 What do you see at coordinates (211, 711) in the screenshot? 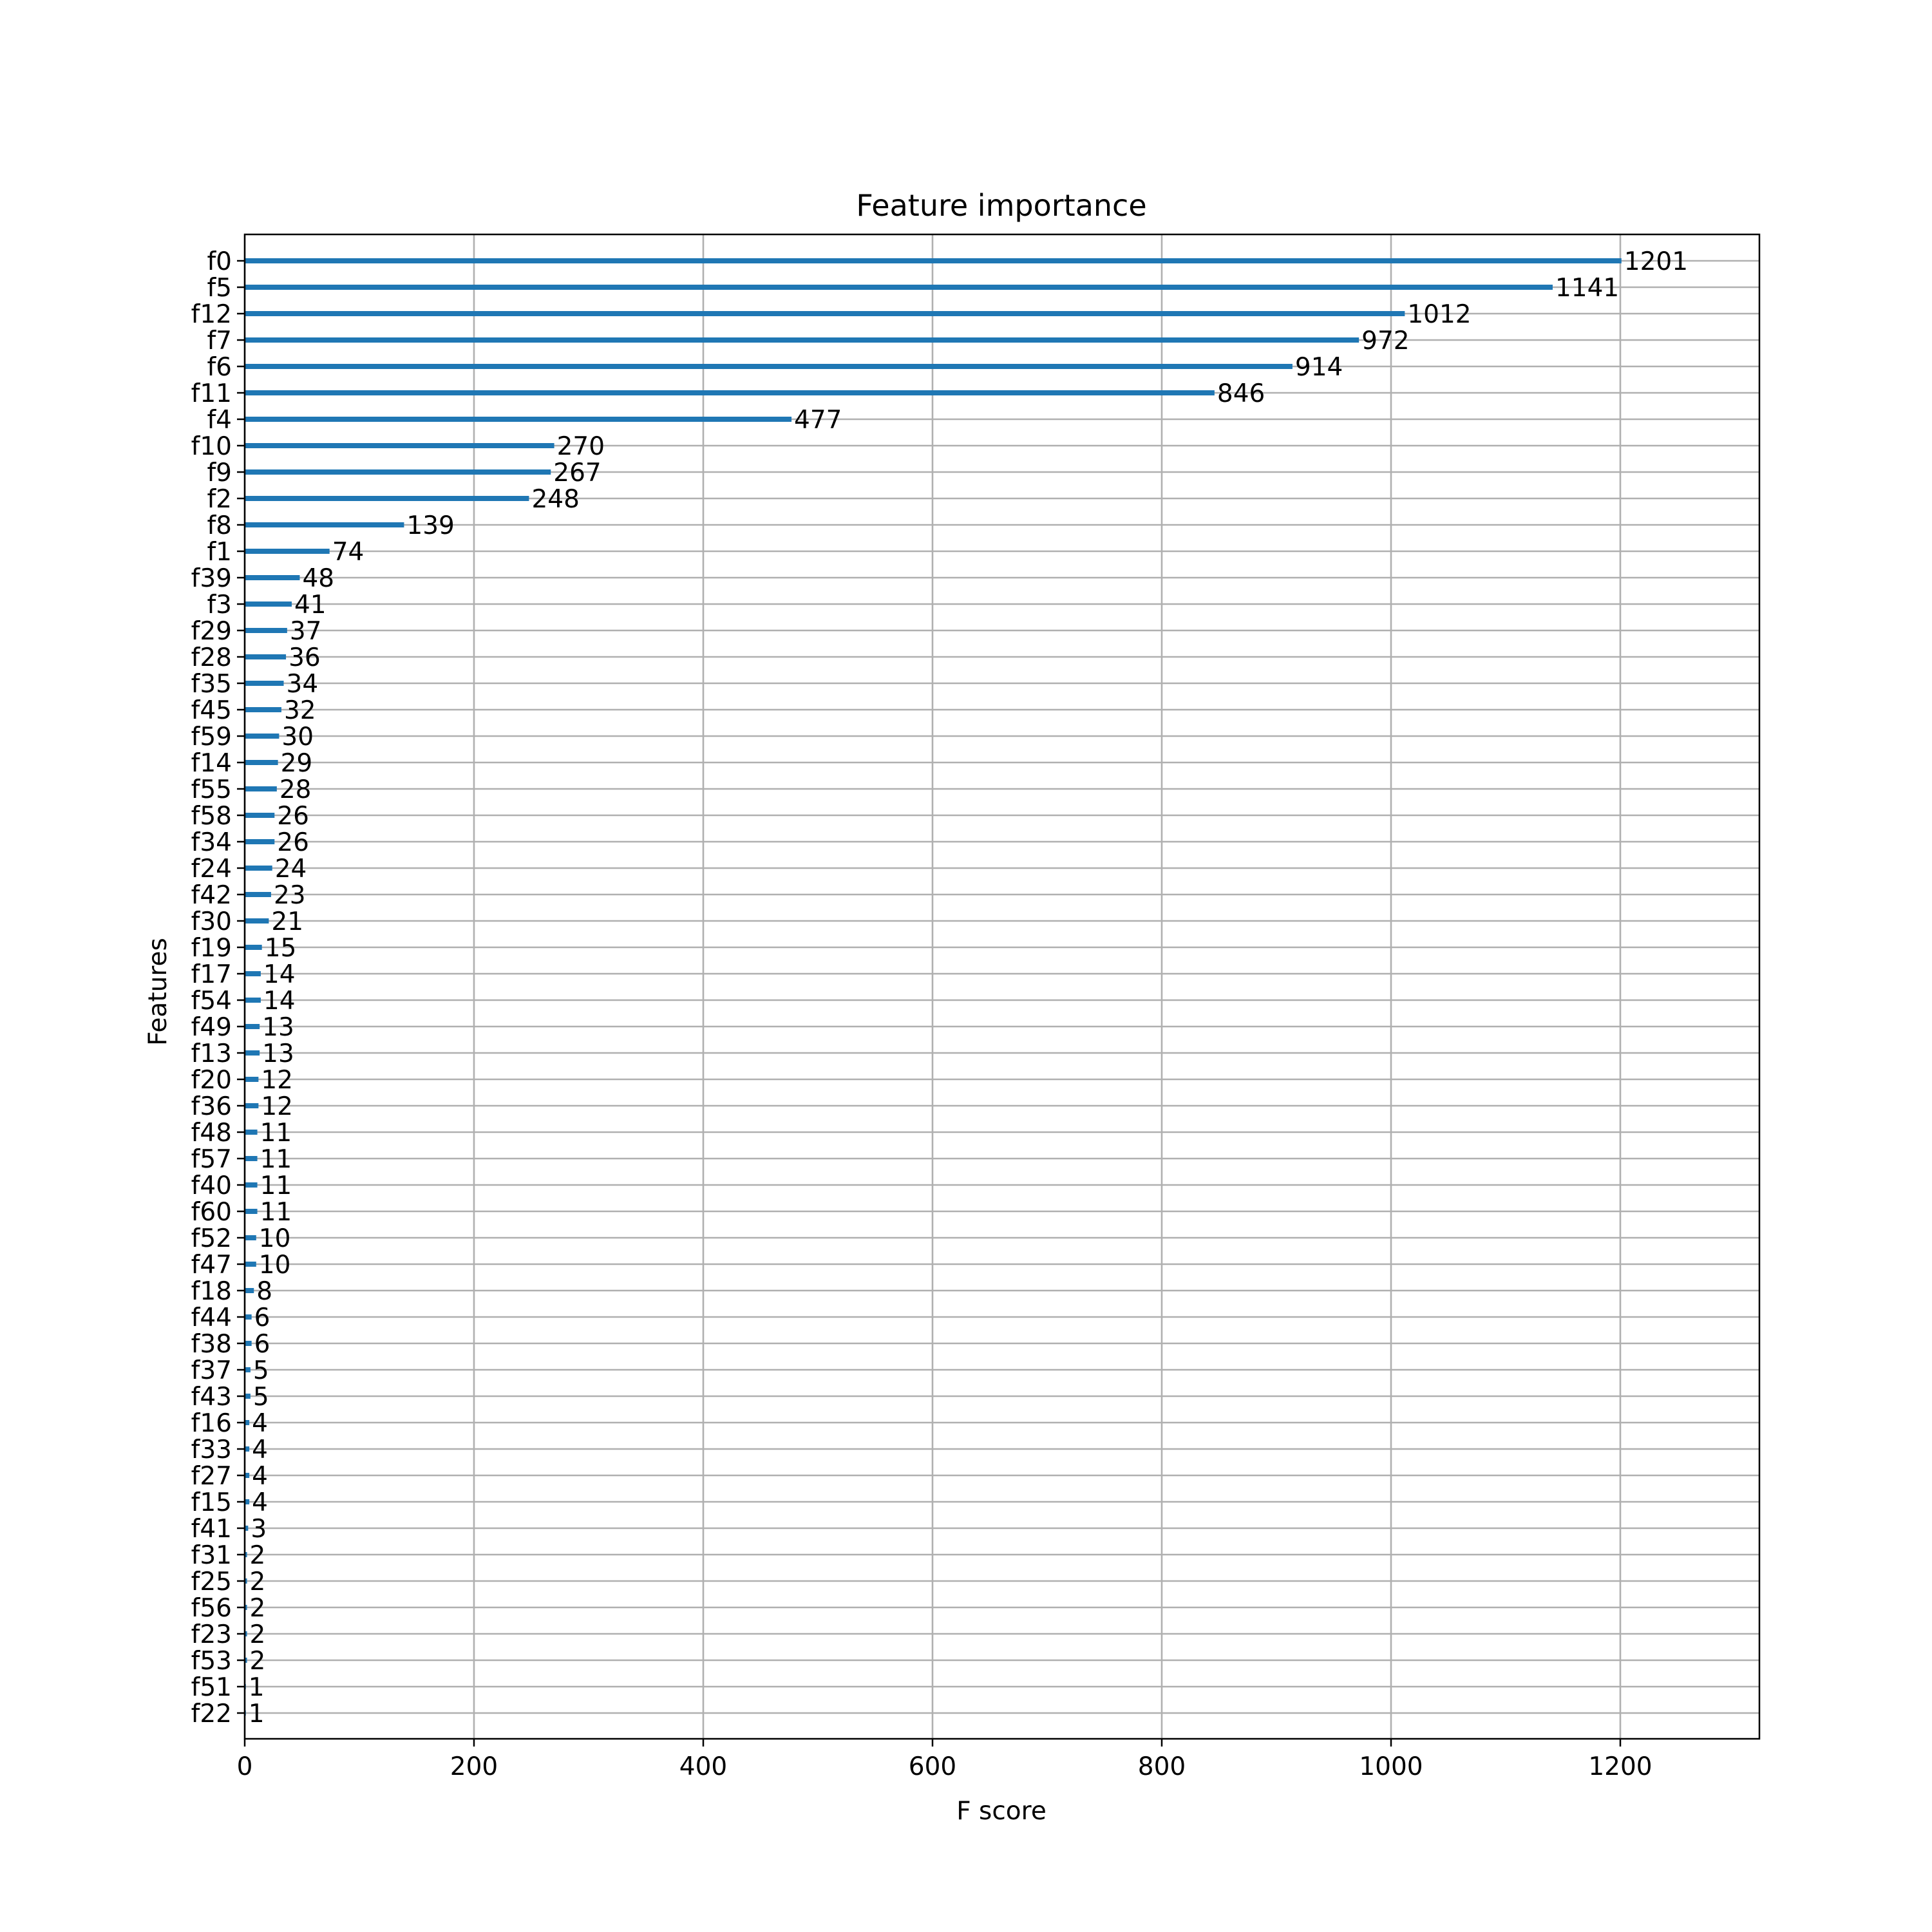
I see `y-tick-label-f45: f45` at bounding box center [211, 711].